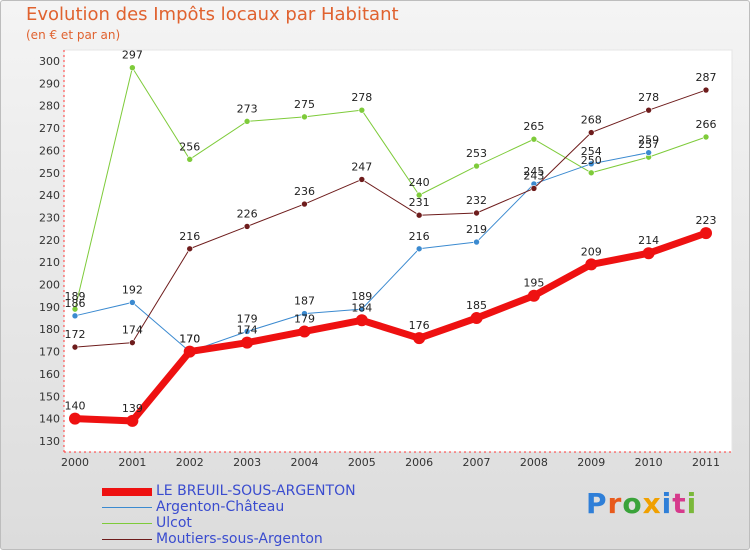  What do you see at coordinates (648, 144) in the screenshot?
I see `data-label: 257` at bounding box center [648, 144].